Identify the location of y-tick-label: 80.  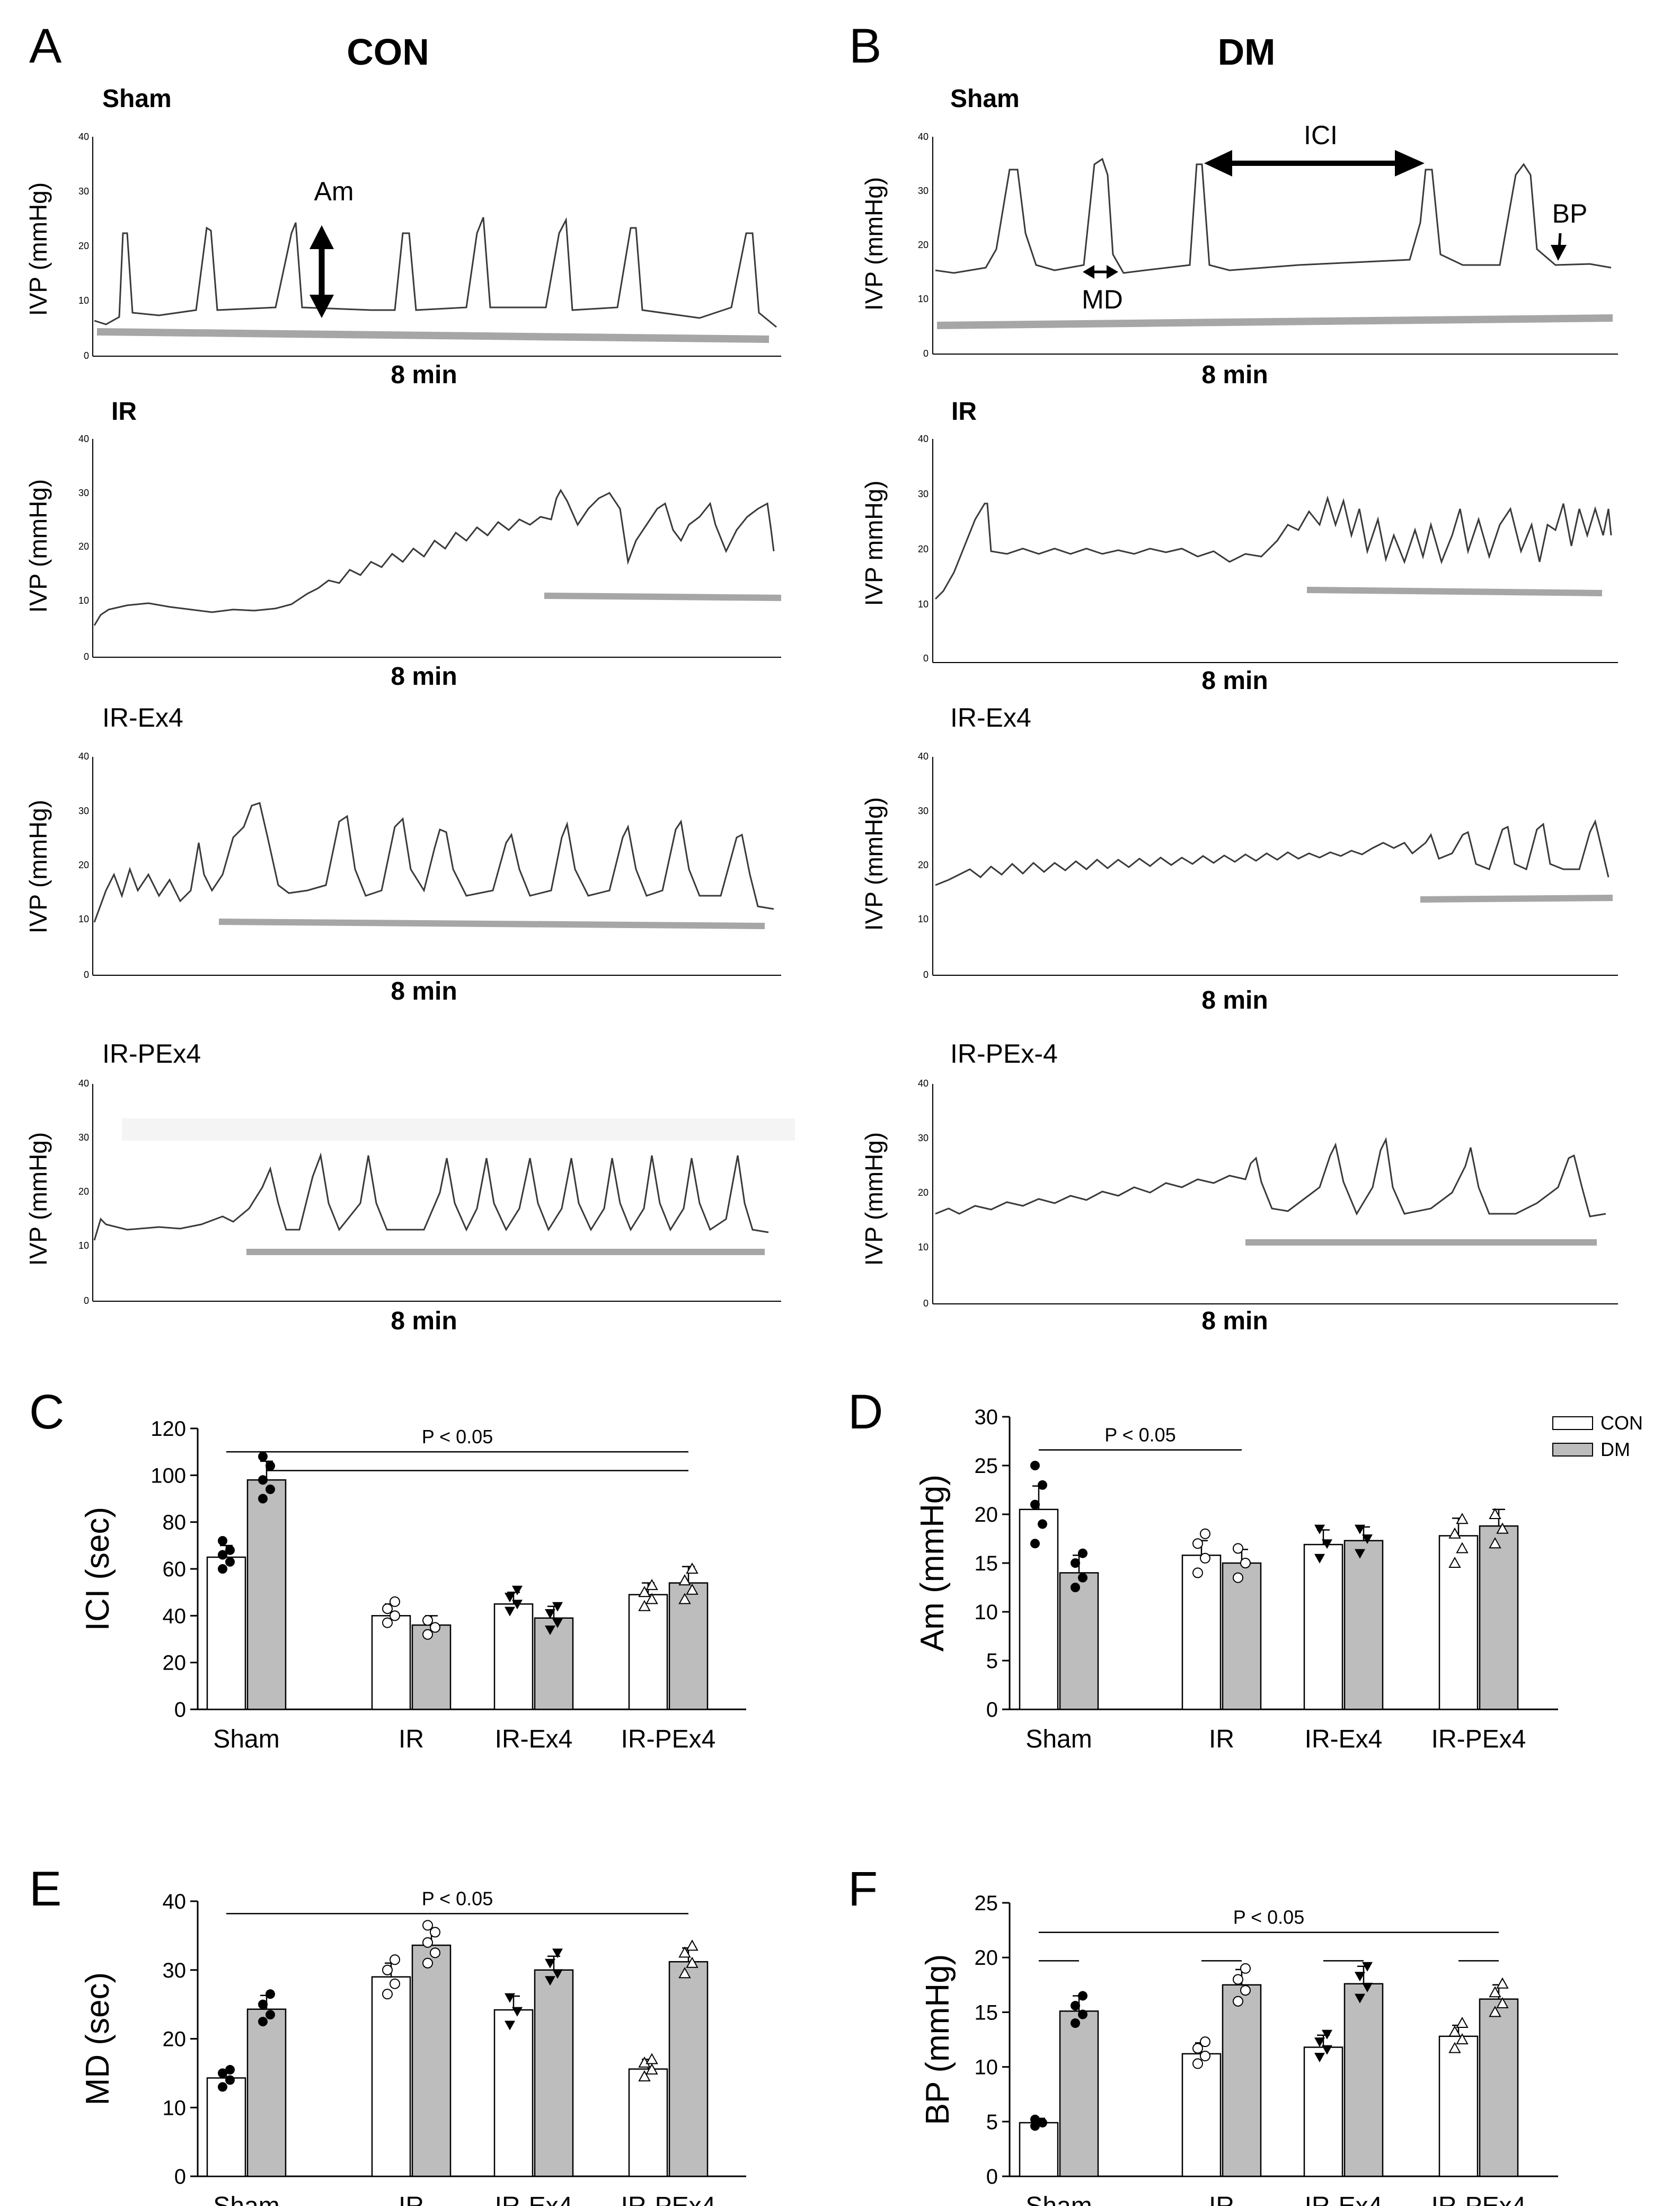
(175, 1522).